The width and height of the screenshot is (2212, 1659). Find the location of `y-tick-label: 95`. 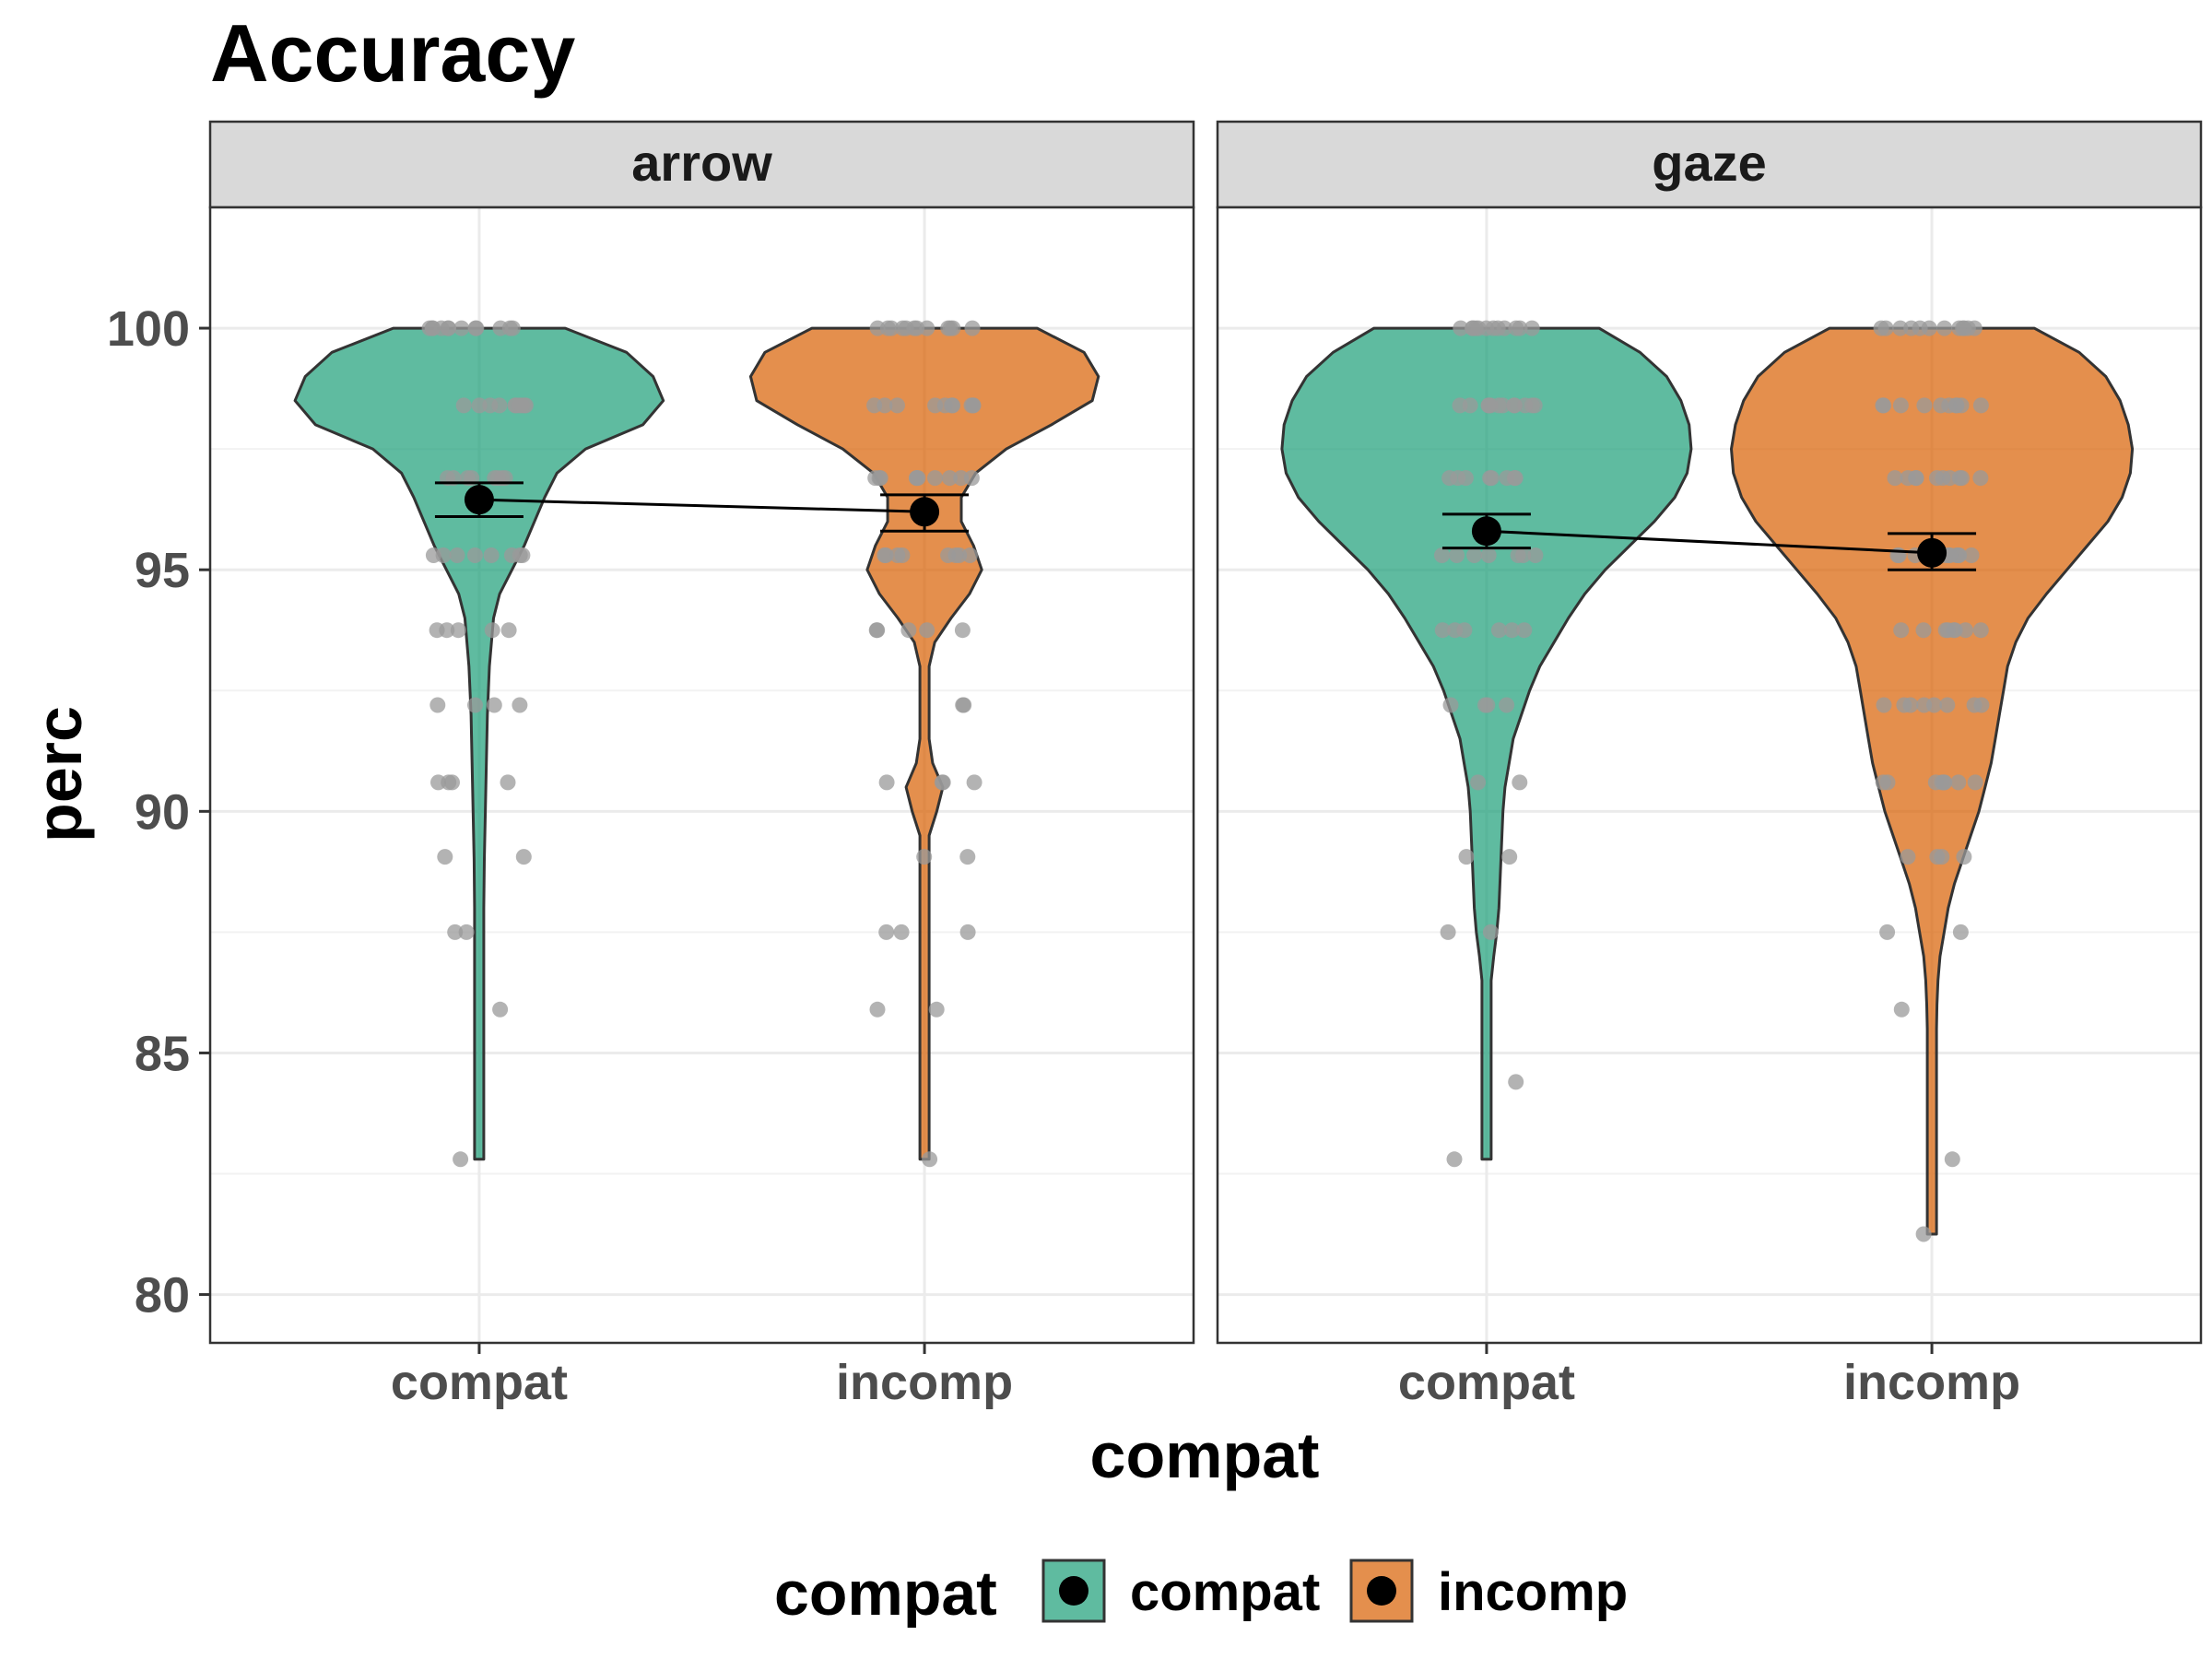

y-tick-label: 95 is located at coordinates (162, 570).